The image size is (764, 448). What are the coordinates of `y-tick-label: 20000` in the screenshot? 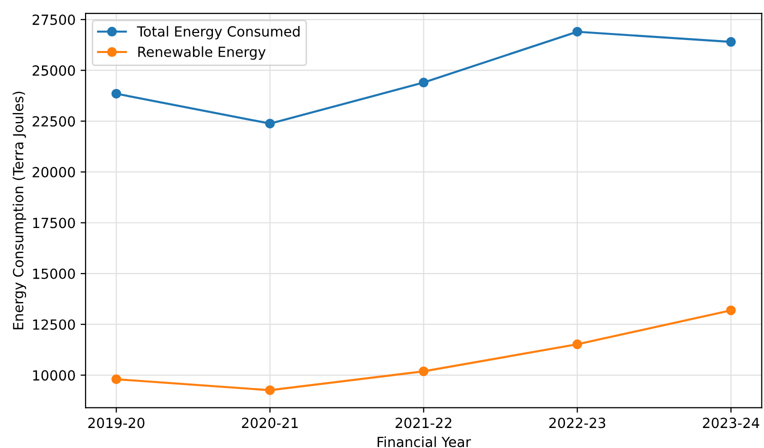 It's located at (53, 172).